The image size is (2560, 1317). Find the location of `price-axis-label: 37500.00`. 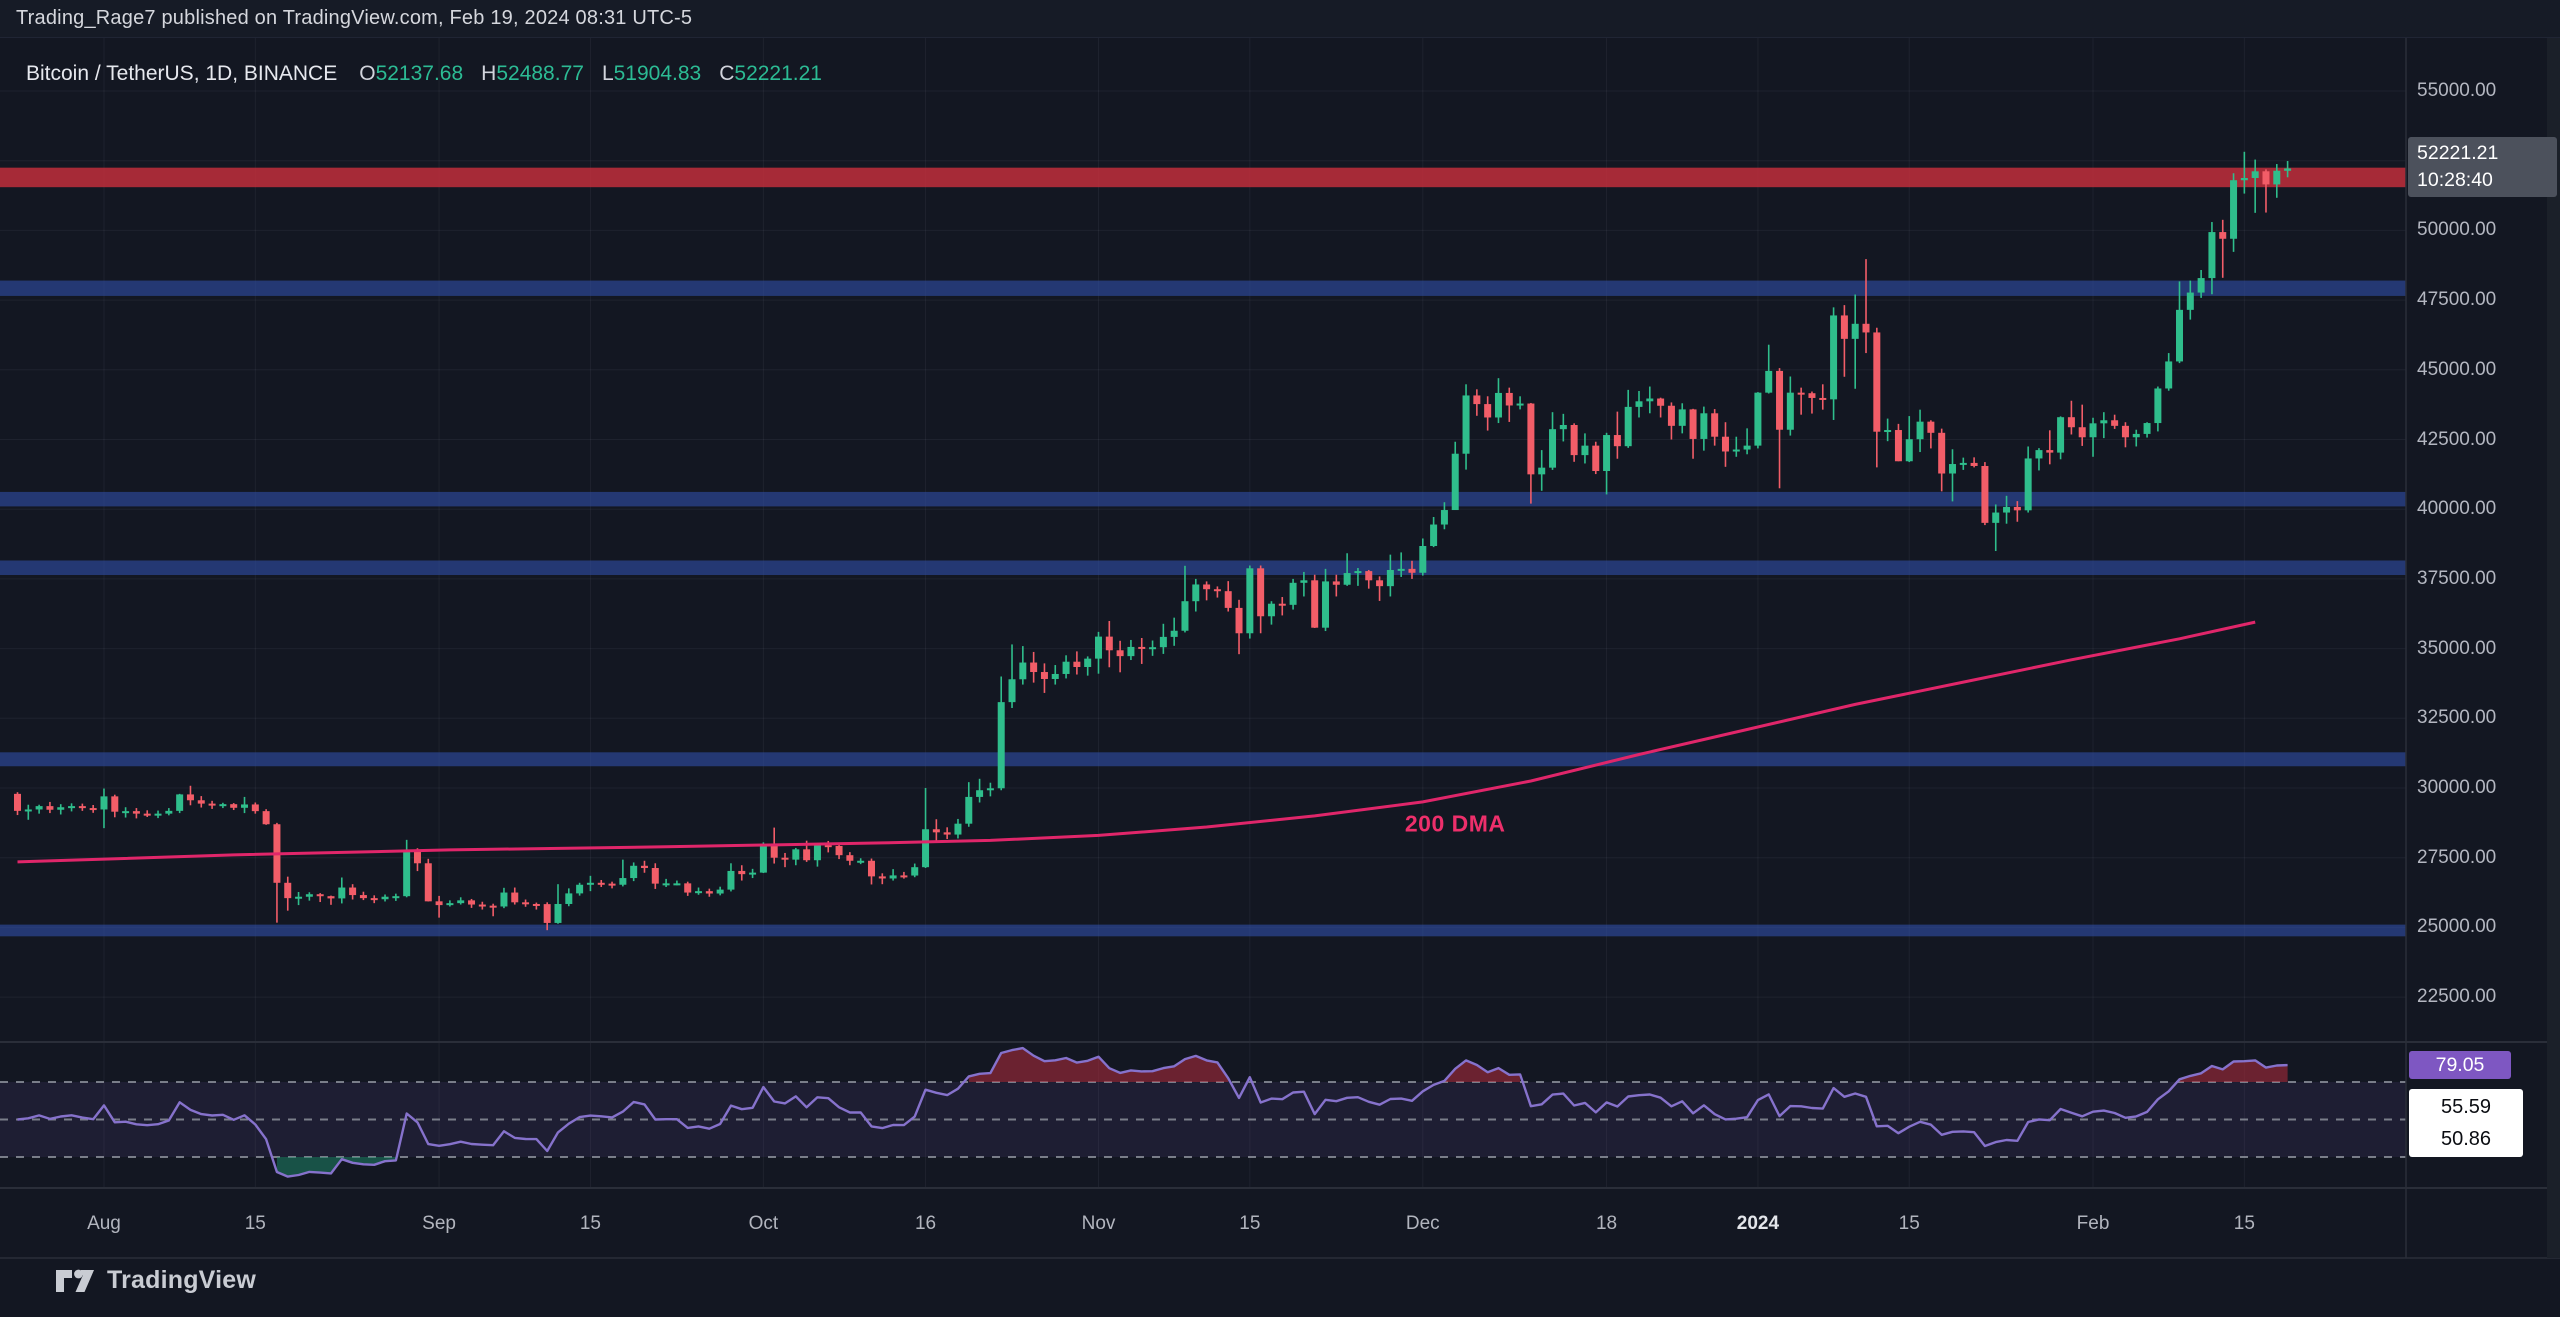

price-axis-label: 37500.00 is located at coordinates (2457, 578).